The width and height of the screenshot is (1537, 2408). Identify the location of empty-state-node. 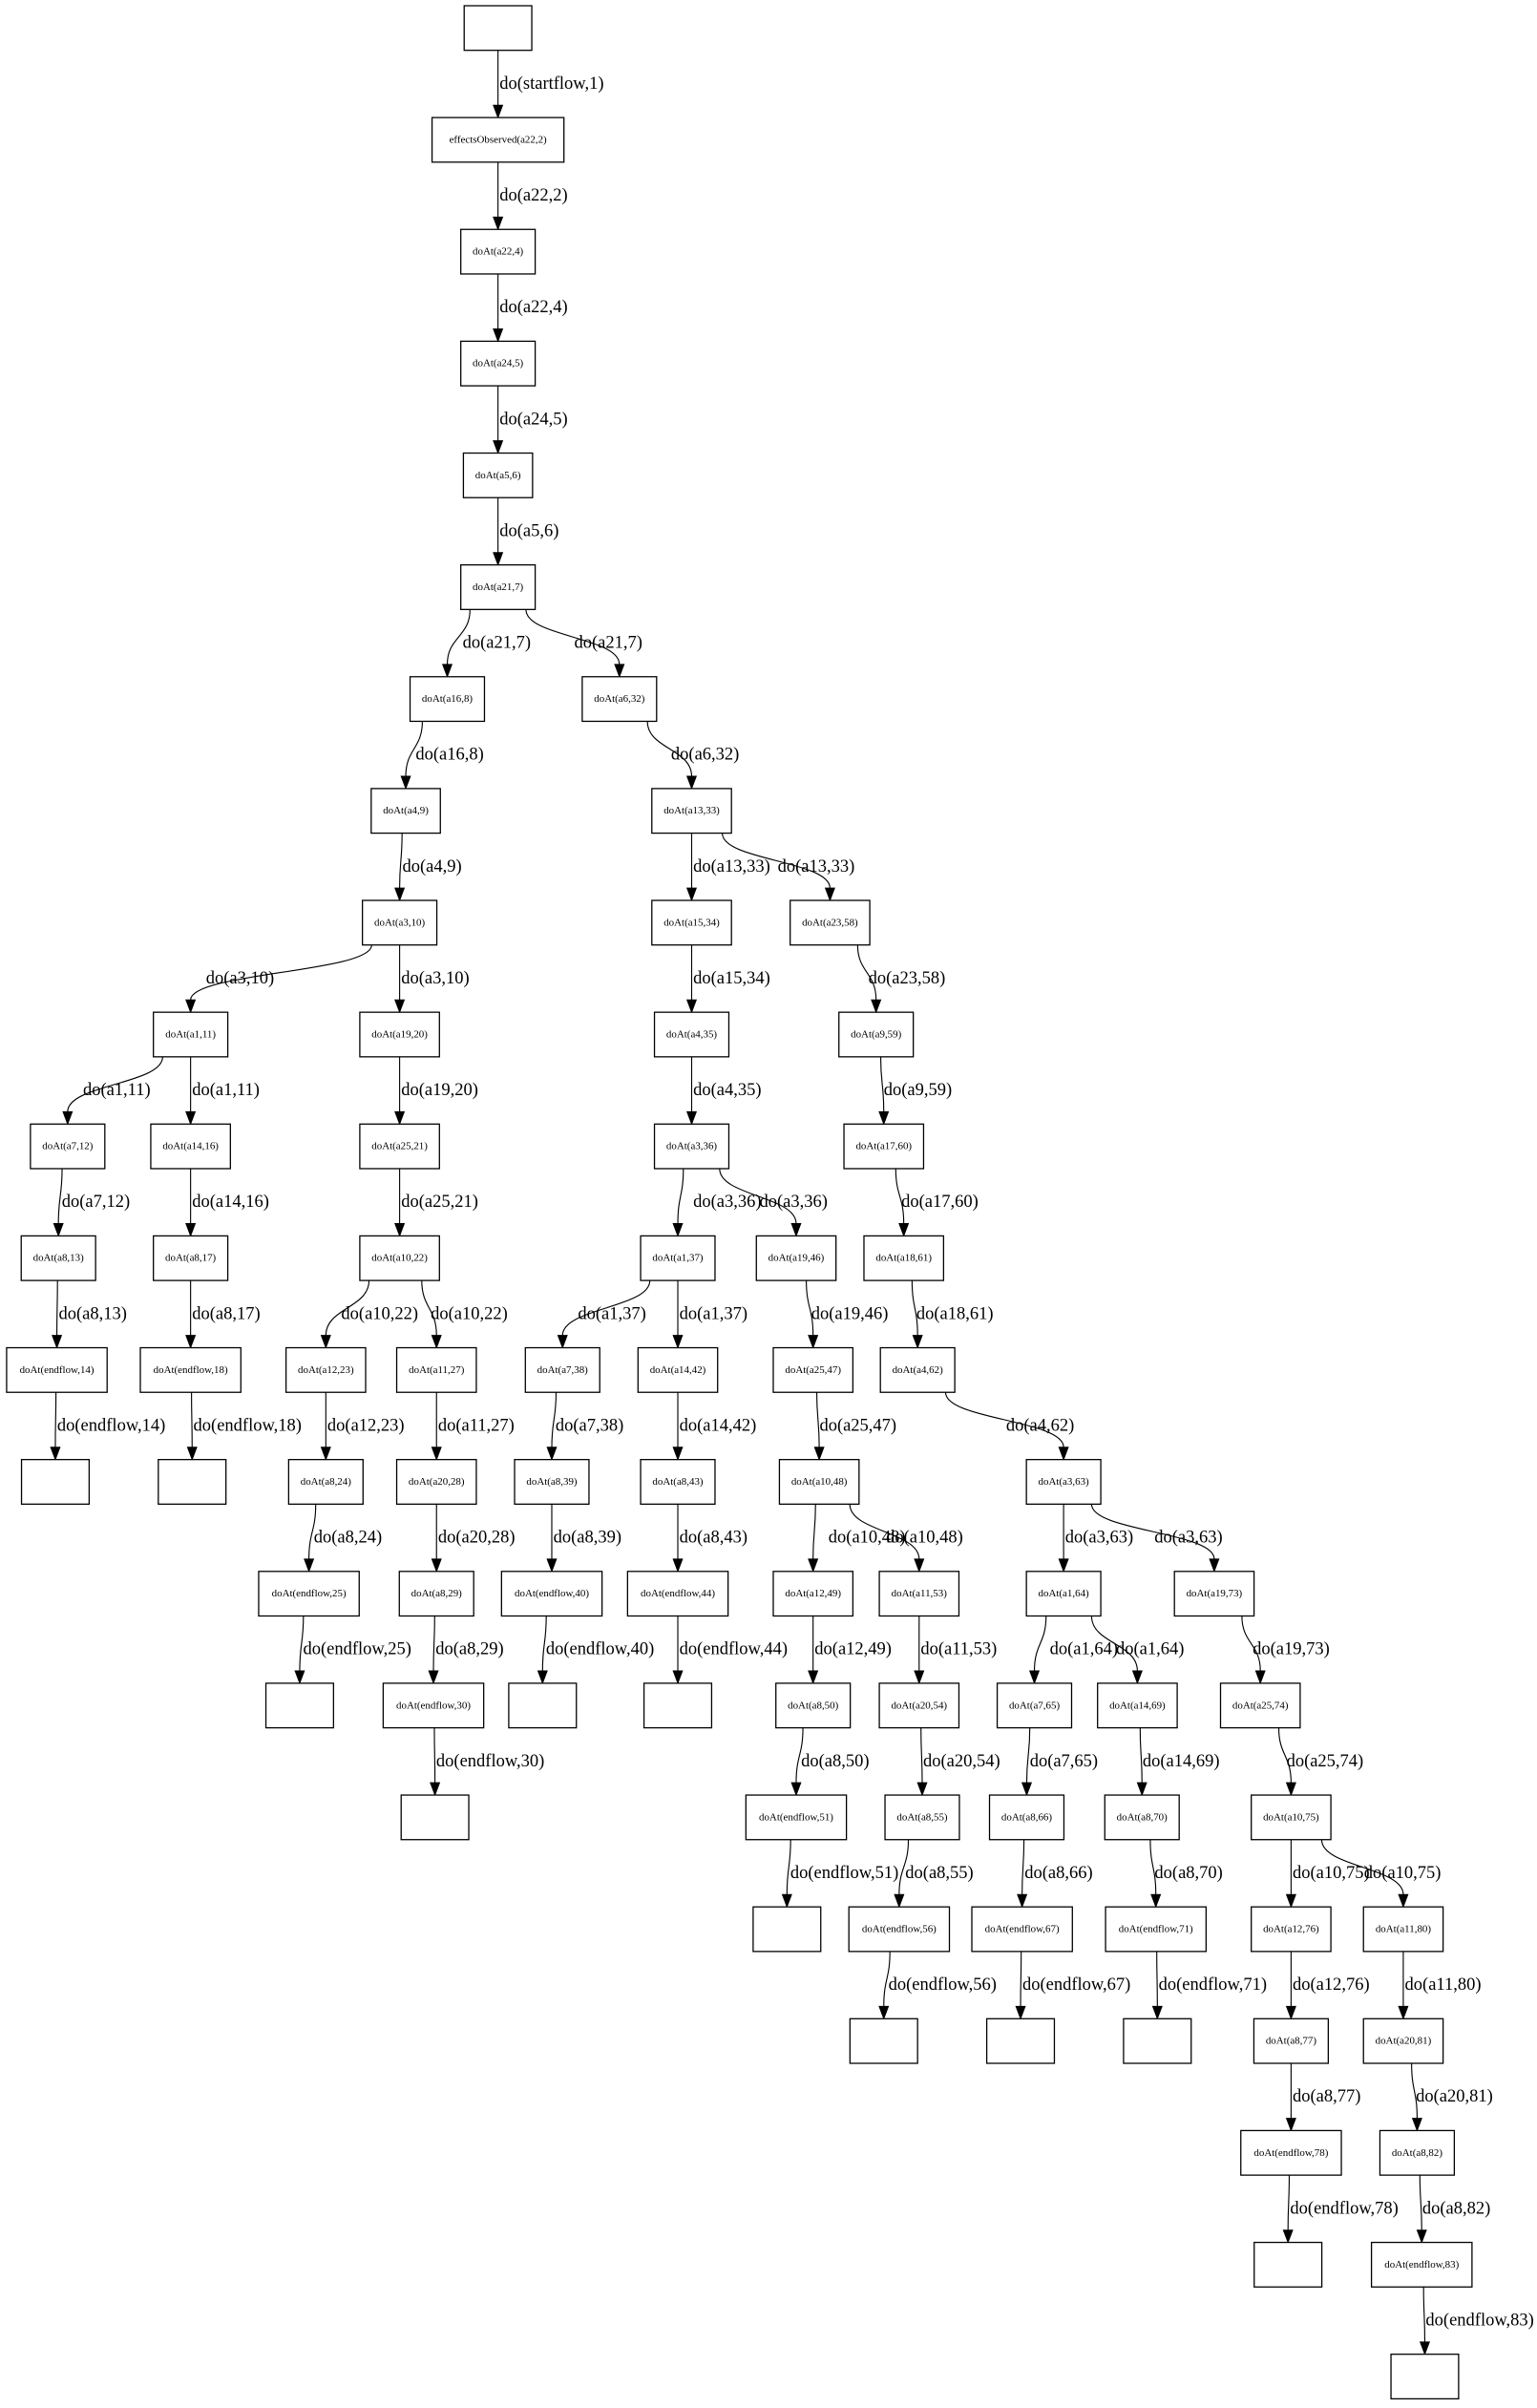
(677, 1705).